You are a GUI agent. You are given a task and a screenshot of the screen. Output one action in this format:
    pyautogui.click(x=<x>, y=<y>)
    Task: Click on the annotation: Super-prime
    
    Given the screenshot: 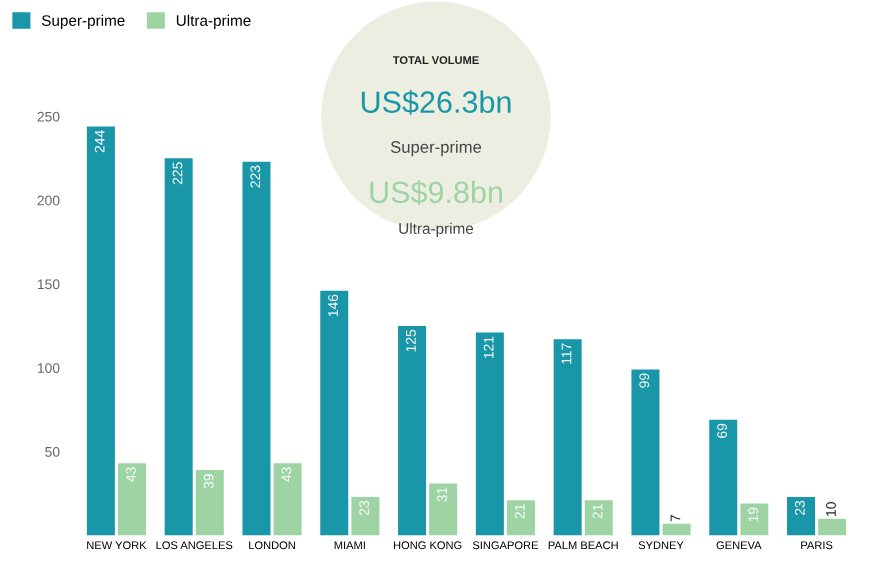 What is the action you would take?
    pyautogui.click(x=436, y=148)
    